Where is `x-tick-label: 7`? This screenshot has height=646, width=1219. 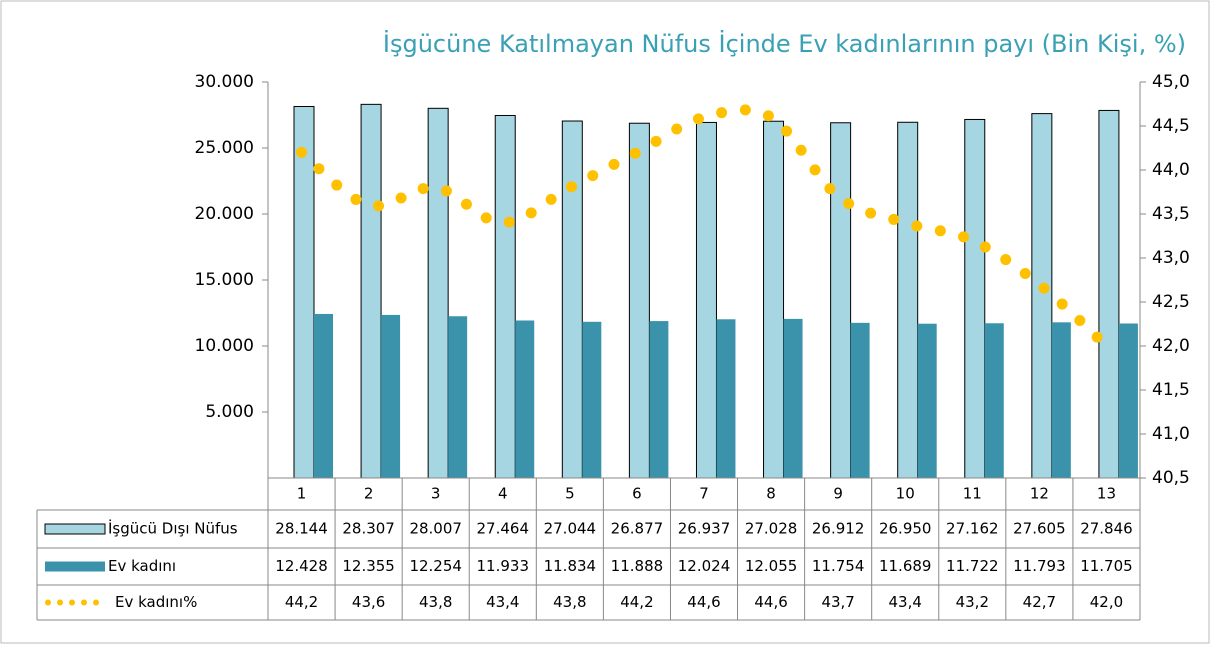 x-tick-label: 7 is located at coordinates (704, 494).